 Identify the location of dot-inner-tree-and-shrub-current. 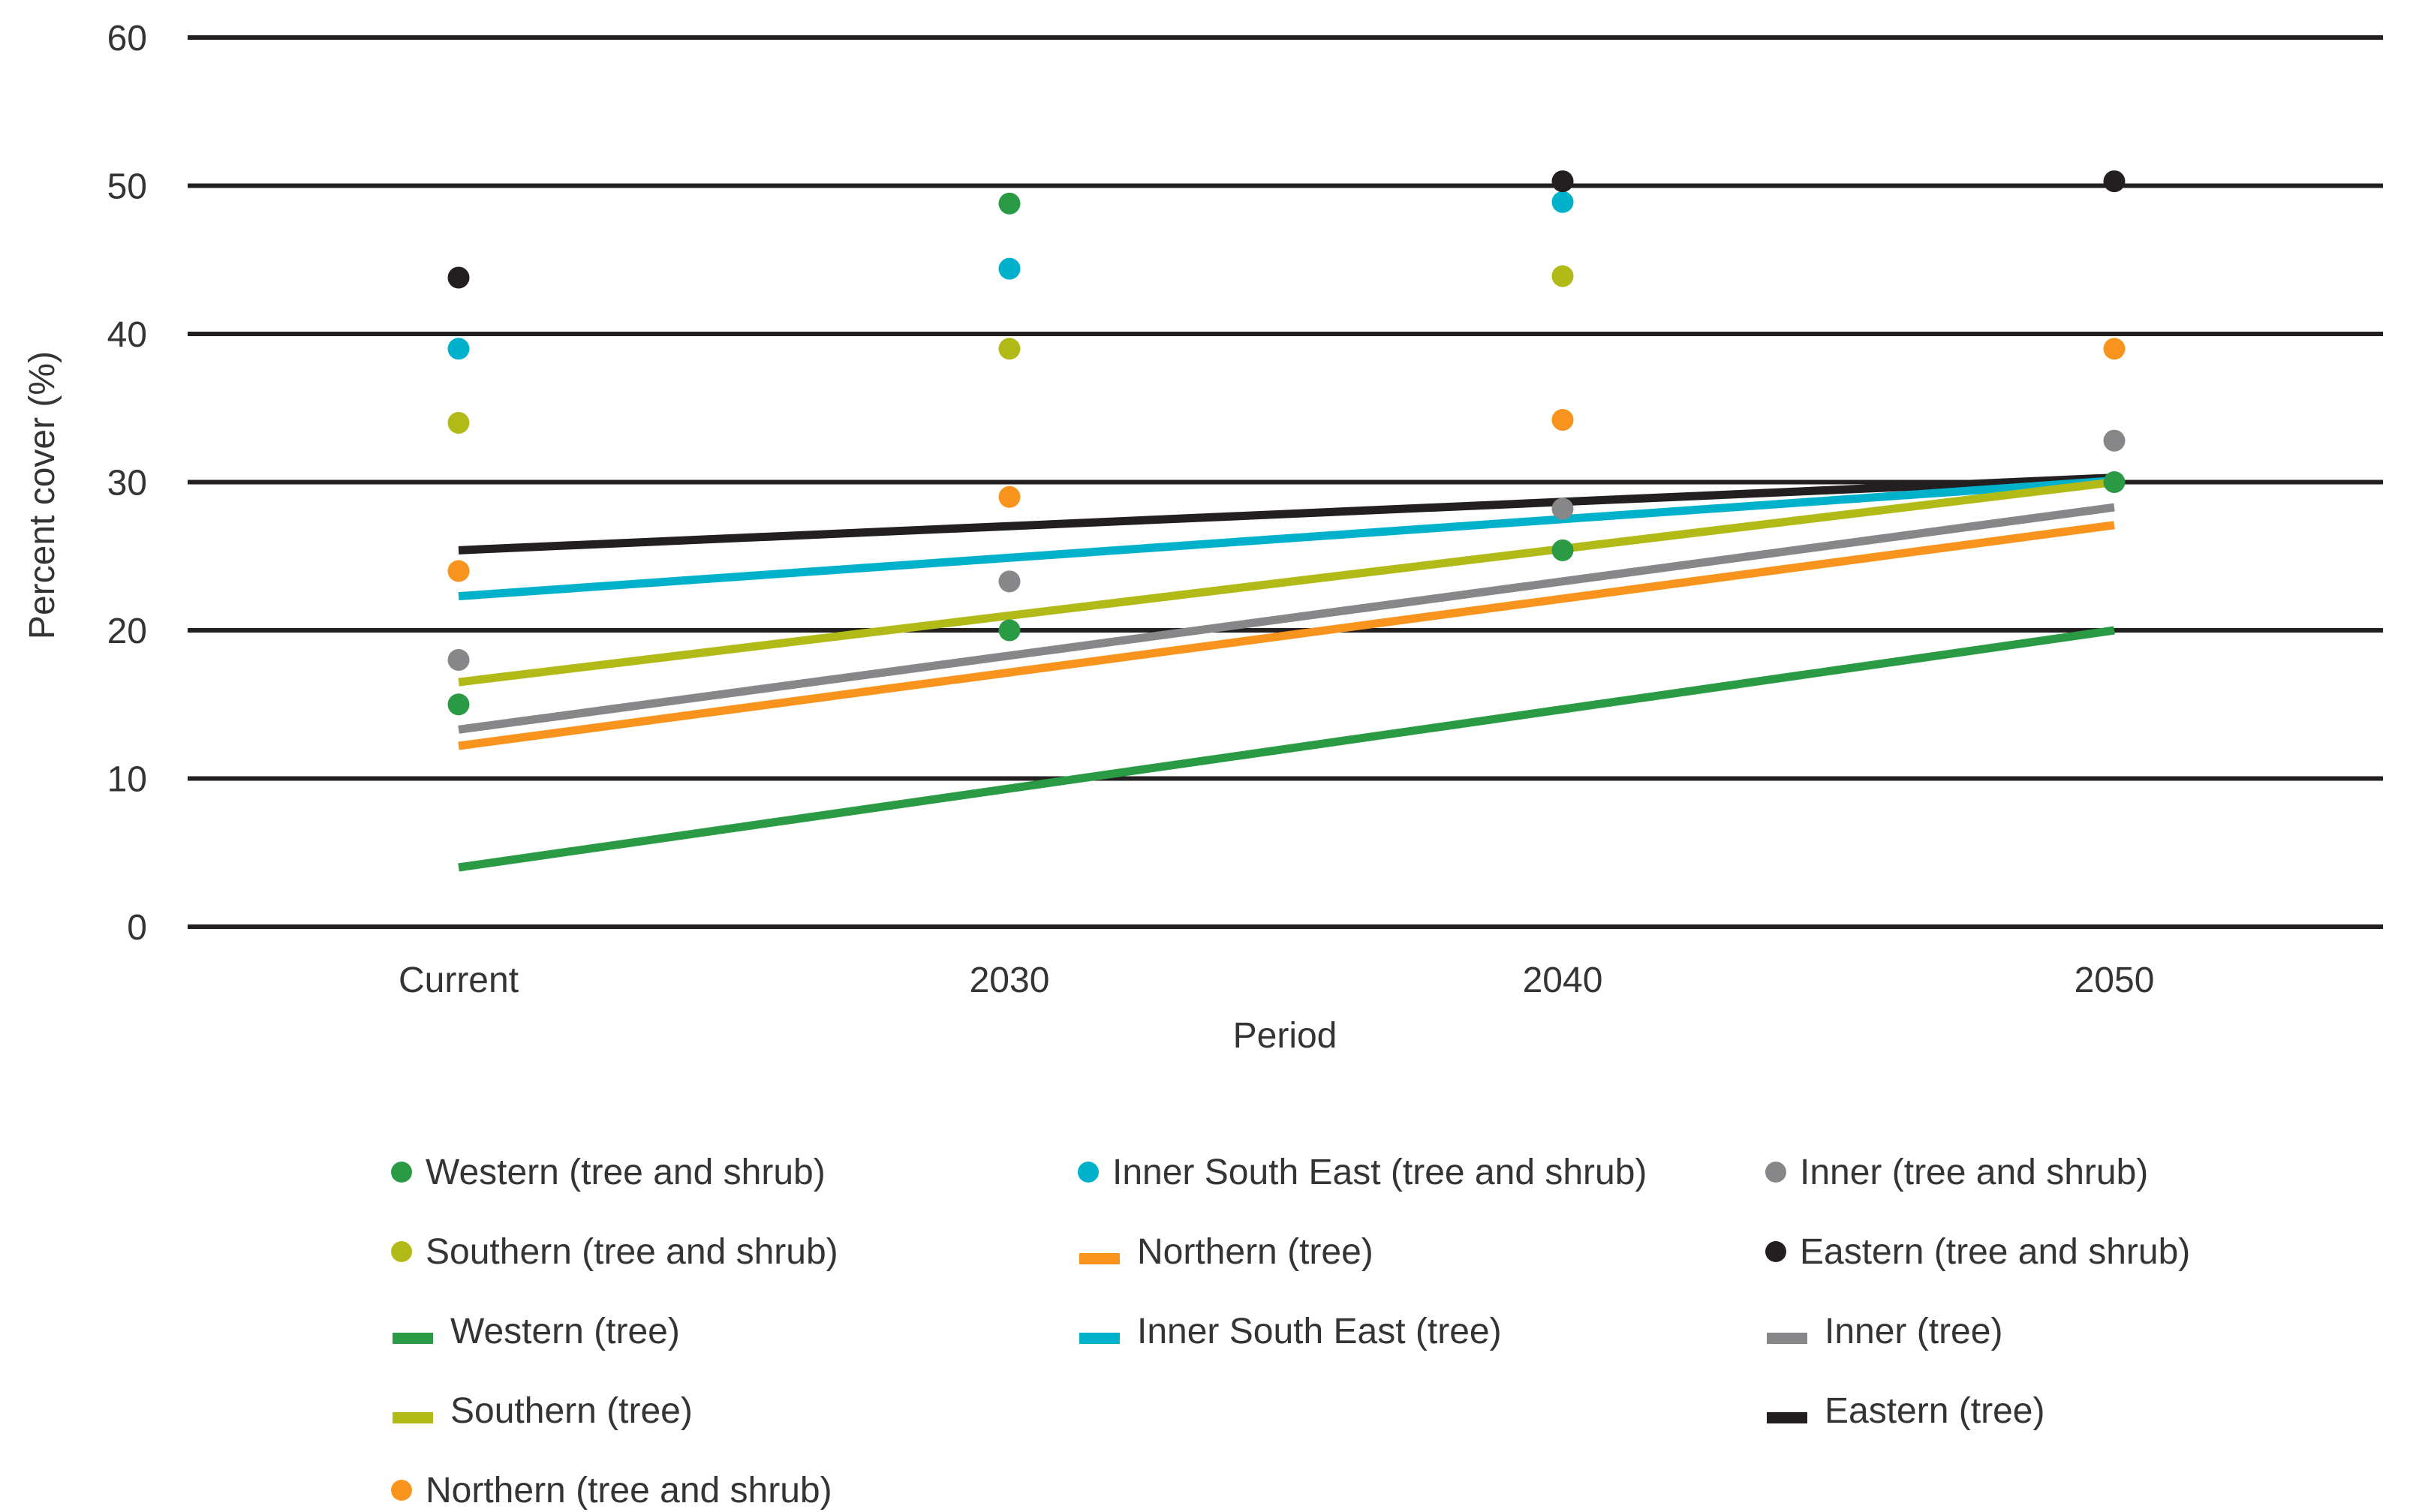
(458, 660).